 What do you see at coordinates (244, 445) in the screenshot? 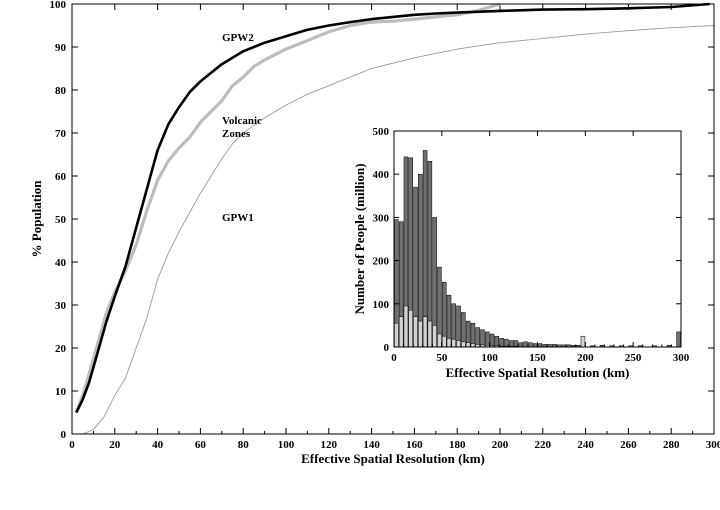
I see `main-x-tick-label: 80` at bounding box center [244, 445].